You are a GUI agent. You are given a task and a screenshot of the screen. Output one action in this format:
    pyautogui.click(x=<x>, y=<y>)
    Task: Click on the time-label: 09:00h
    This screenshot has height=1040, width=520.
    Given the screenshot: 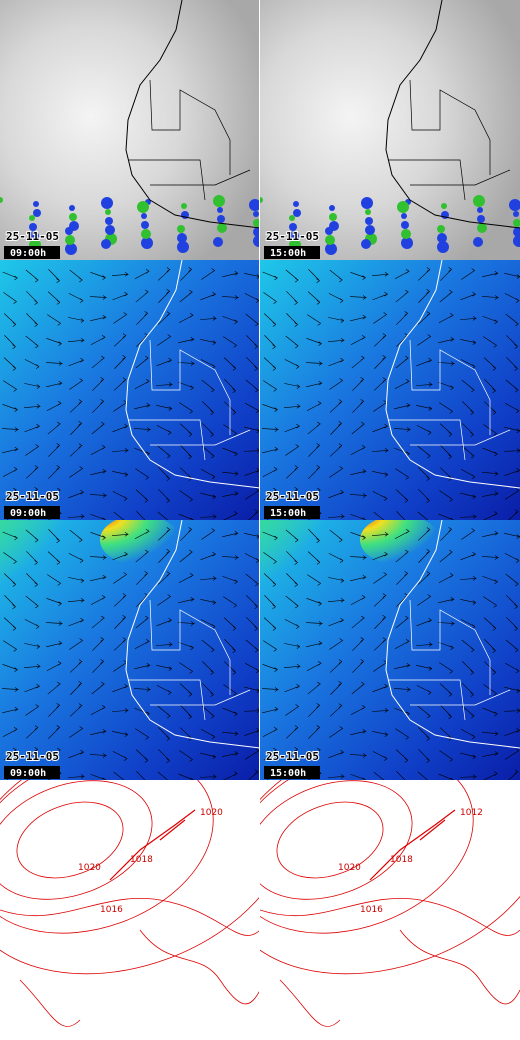 What is the action you would take?
    pyautogui.click(x=28, y=773)
    